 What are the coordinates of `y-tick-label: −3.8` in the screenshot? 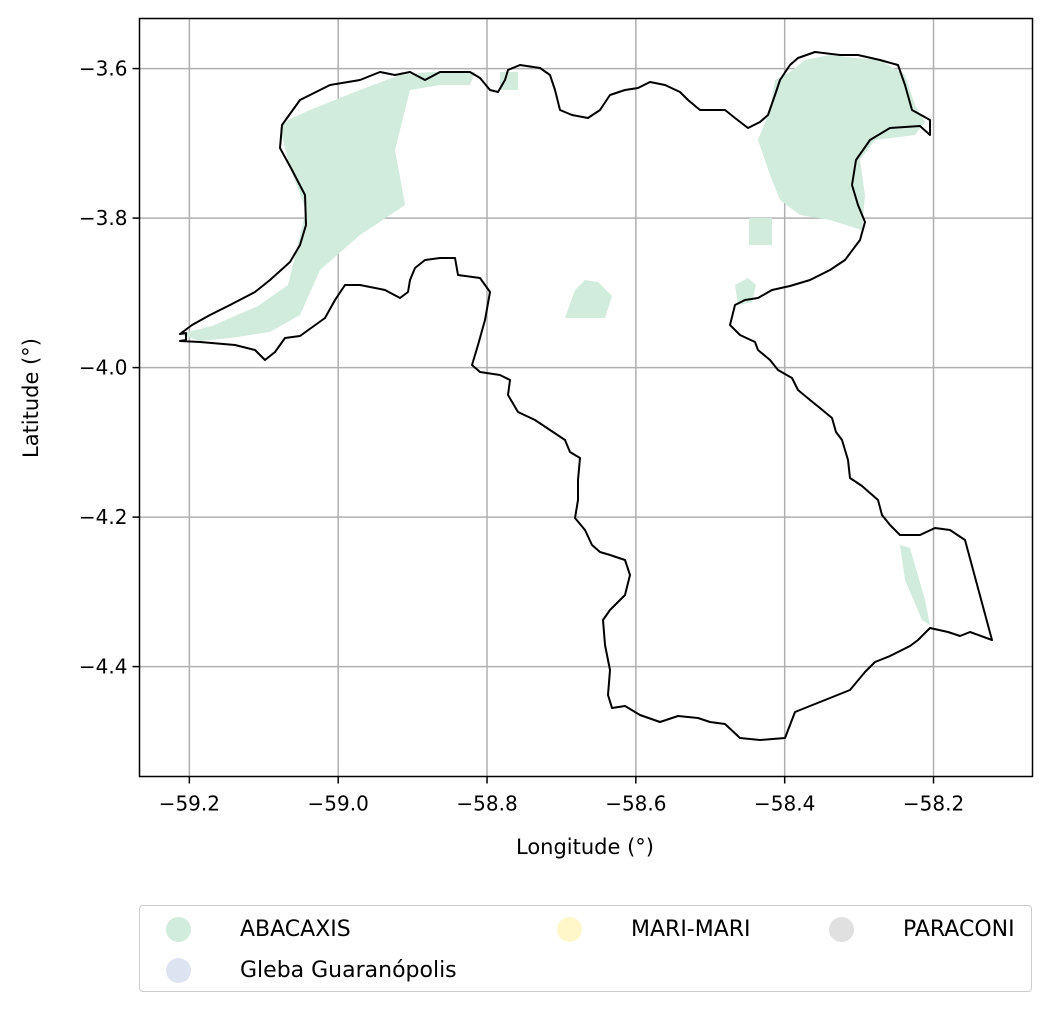 It's located at (103, 218).